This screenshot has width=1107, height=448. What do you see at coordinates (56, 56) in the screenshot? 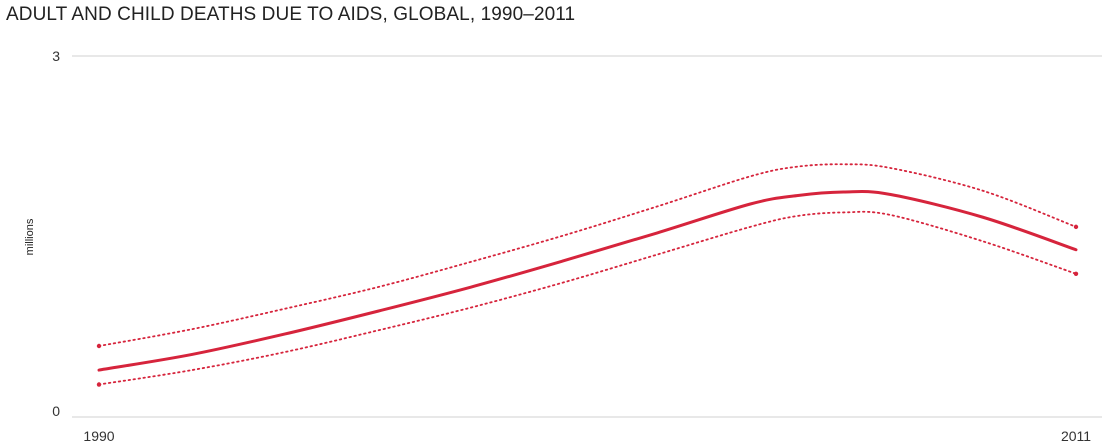
I see `y-tick-label-top: 3` at bounding box center [56, 56].